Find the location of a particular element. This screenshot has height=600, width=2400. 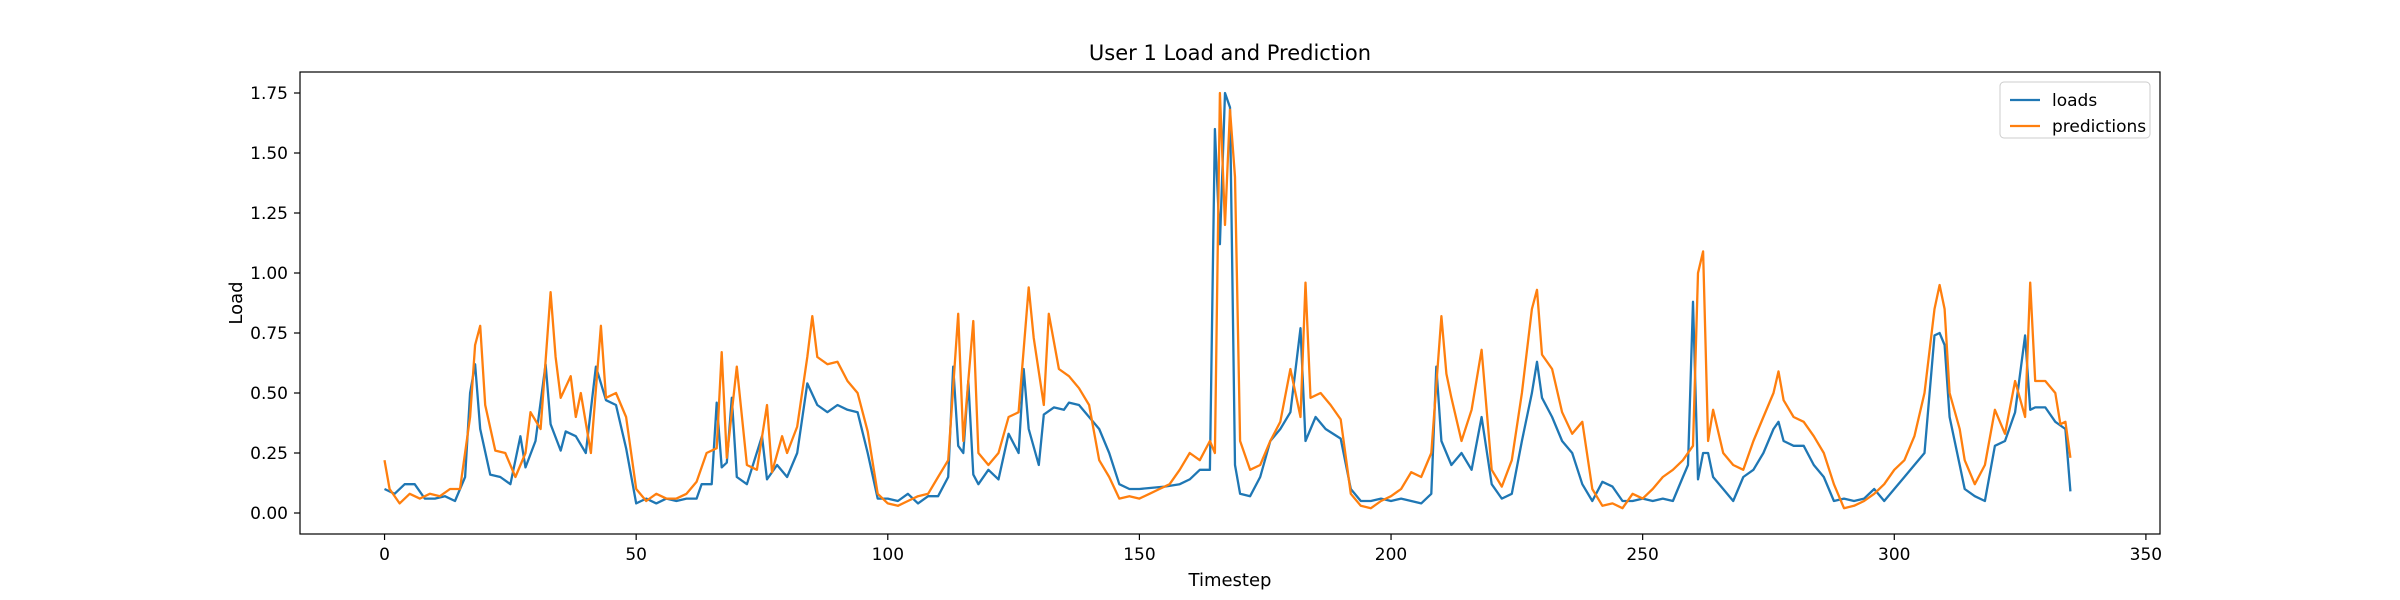

legend: loads predictions is located at coordinates (2075, 110).